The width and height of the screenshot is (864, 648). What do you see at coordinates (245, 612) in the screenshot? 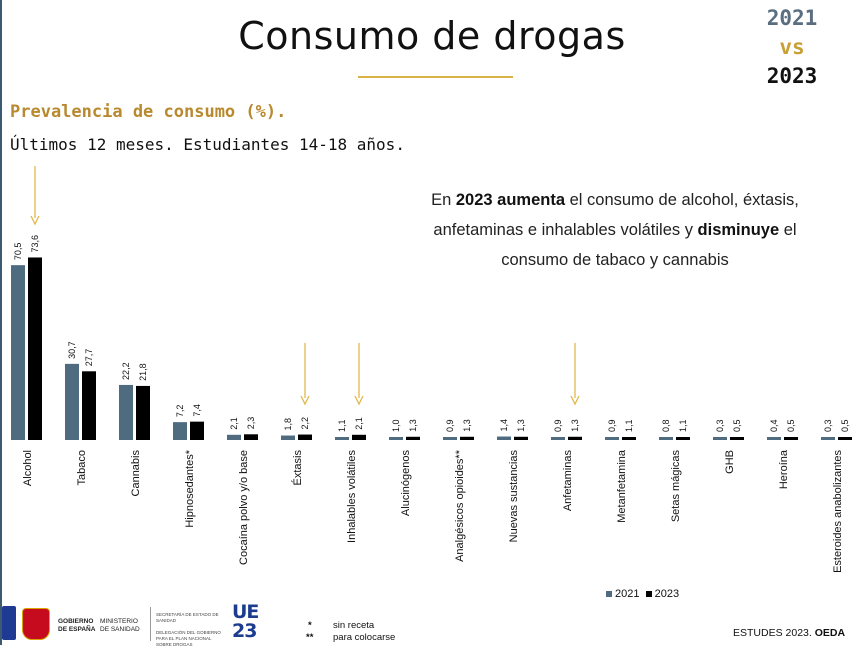
I see `ue-logo-top: UE` at bounding box center [245, 612].